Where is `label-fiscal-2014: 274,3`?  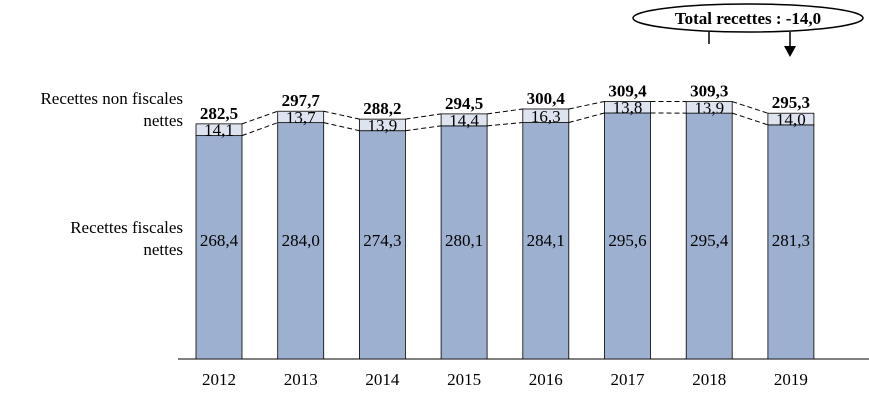
label-fiscal-2014: 274,3 is located at coordinates (382, 240).